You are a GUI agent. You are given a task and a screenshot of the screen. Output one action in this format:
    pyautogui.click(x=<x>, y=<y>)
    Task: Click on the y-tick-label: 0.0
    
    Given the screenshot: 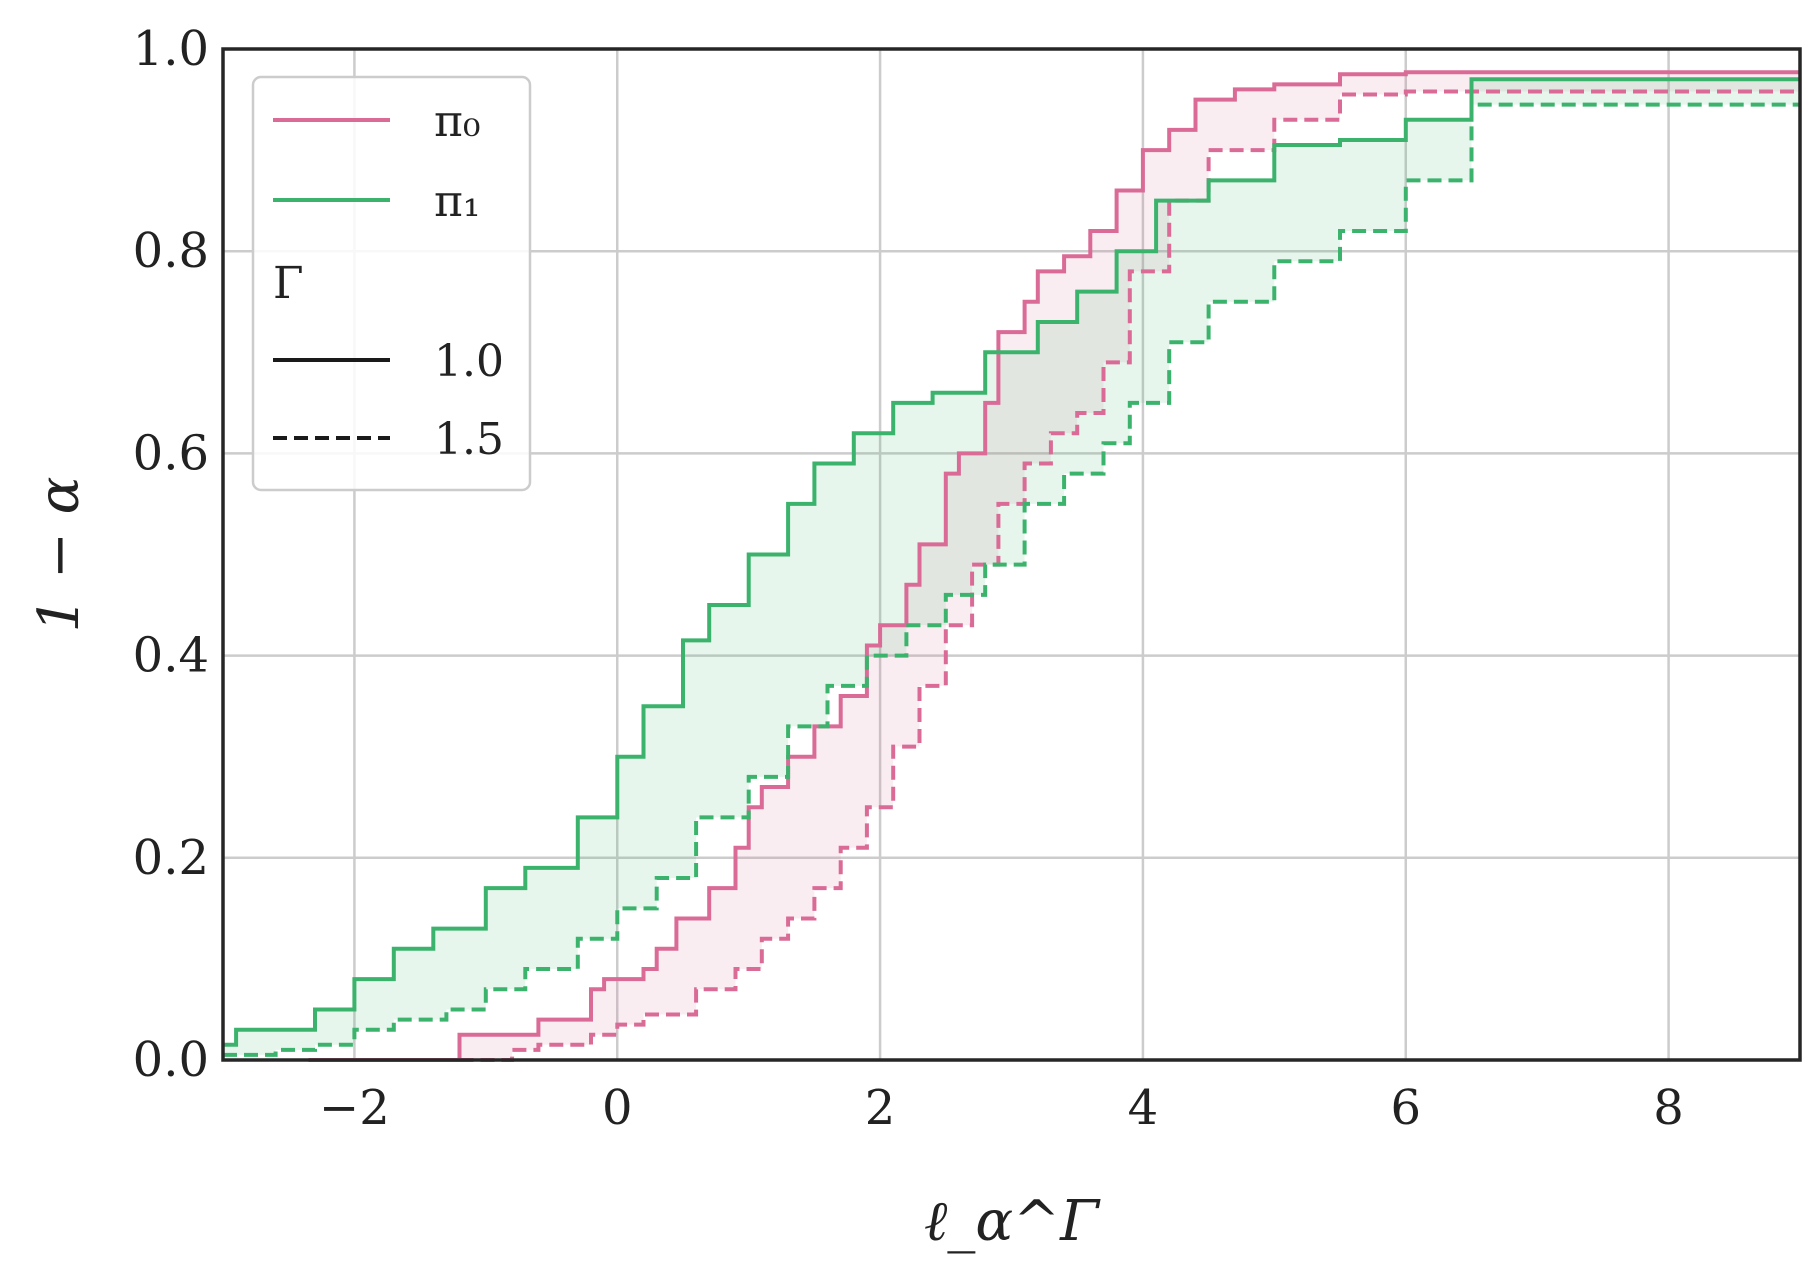 What is the action you would take?
    pyautogui.click(x=171, y=1060)
    